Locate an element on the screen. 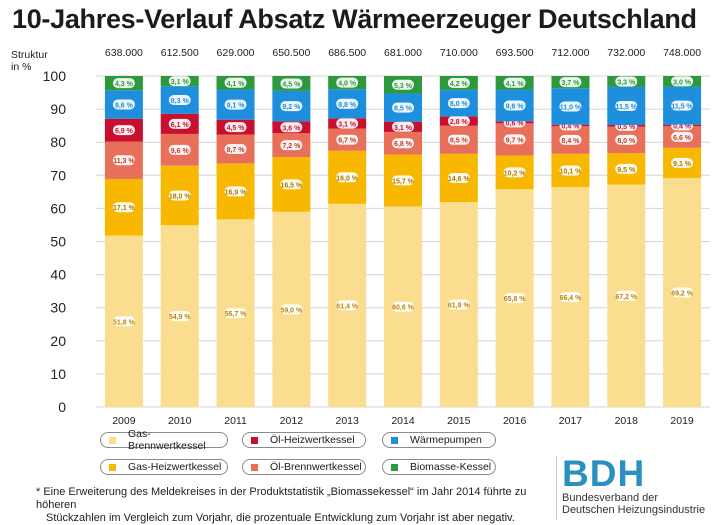  y-axis-label: in % is located at coordinates (21, 67).